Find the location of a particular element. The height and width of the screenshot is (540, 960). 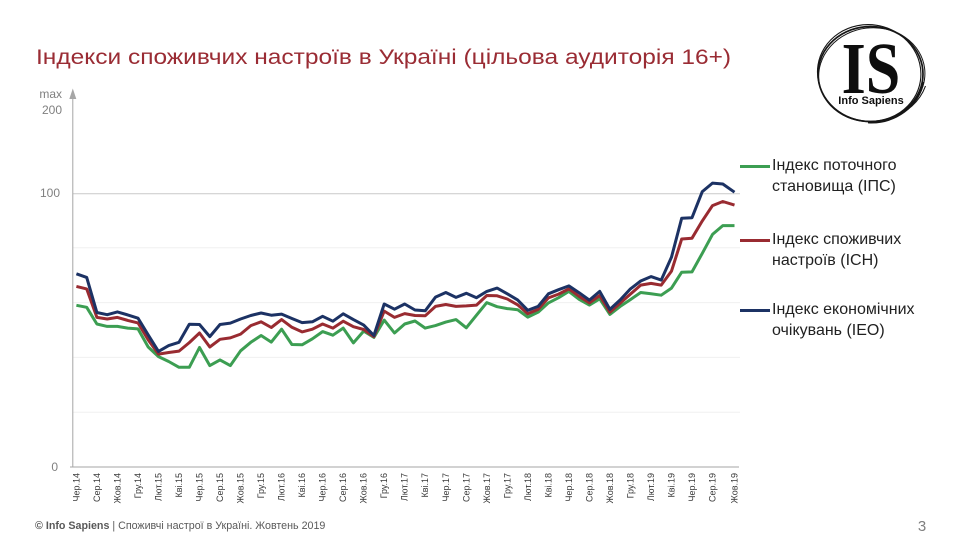

svg-text: Жов.15 is located at coordinates (241, 488).